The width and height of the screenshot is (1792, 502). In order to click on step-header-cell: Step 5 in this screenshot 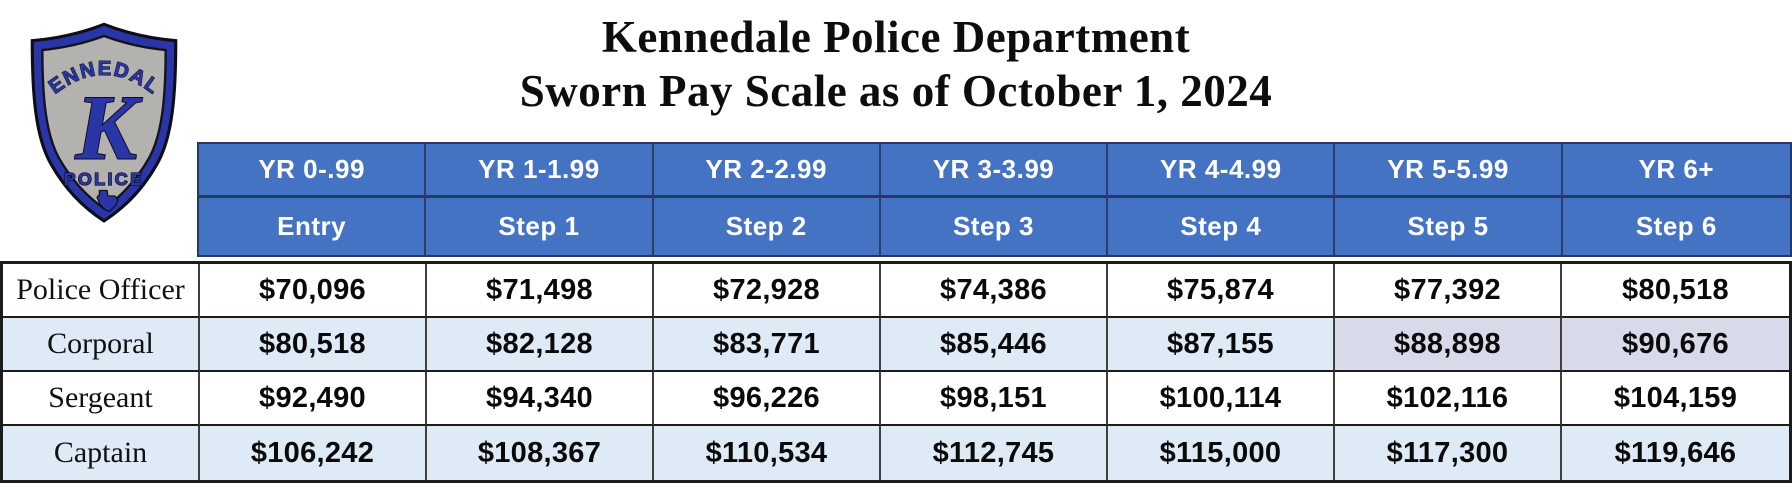, I will do `click(1449, 226)`.